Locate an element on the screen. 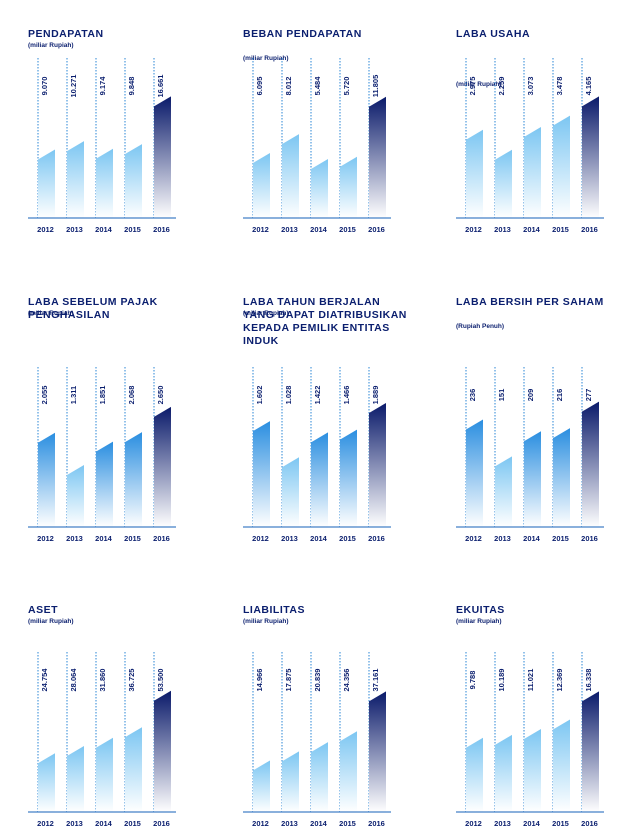 Image resolution: width=632 pixels, height=837 pixels. bar-chart: 236 2012 151 2013 209 2014 216 2015 277 2016 is located at coordinates (530, 455).